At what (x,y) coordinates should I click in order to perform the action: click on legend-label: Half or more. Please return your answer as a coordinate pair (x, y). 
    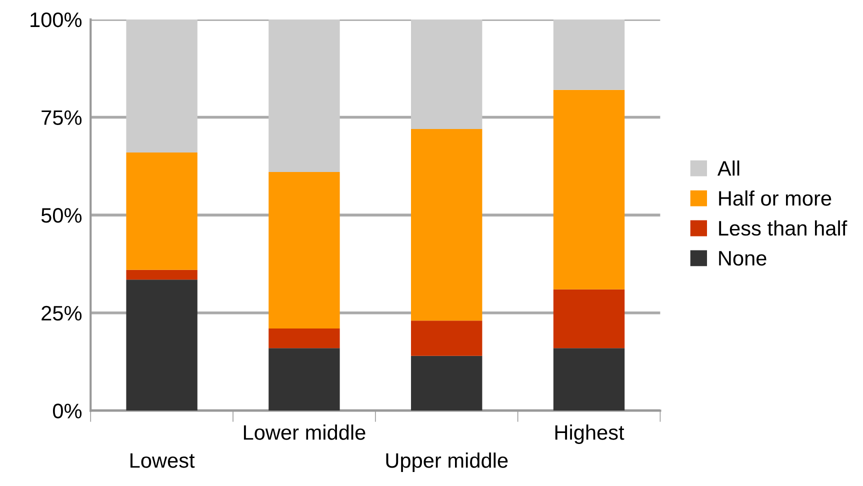
    Looking at the image, I should click on (775, 198).